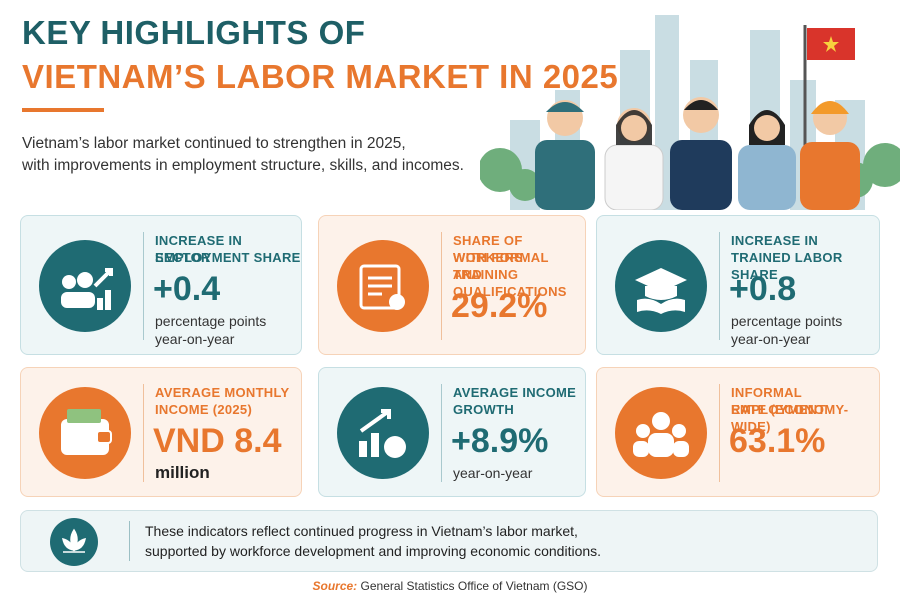 Image resolution: width=900 pixels, height=600 pixels. Describe the element at coordinates (222, 392) in the screenshot. I see `card-label: AVERAGE MONTHLY` at that location.